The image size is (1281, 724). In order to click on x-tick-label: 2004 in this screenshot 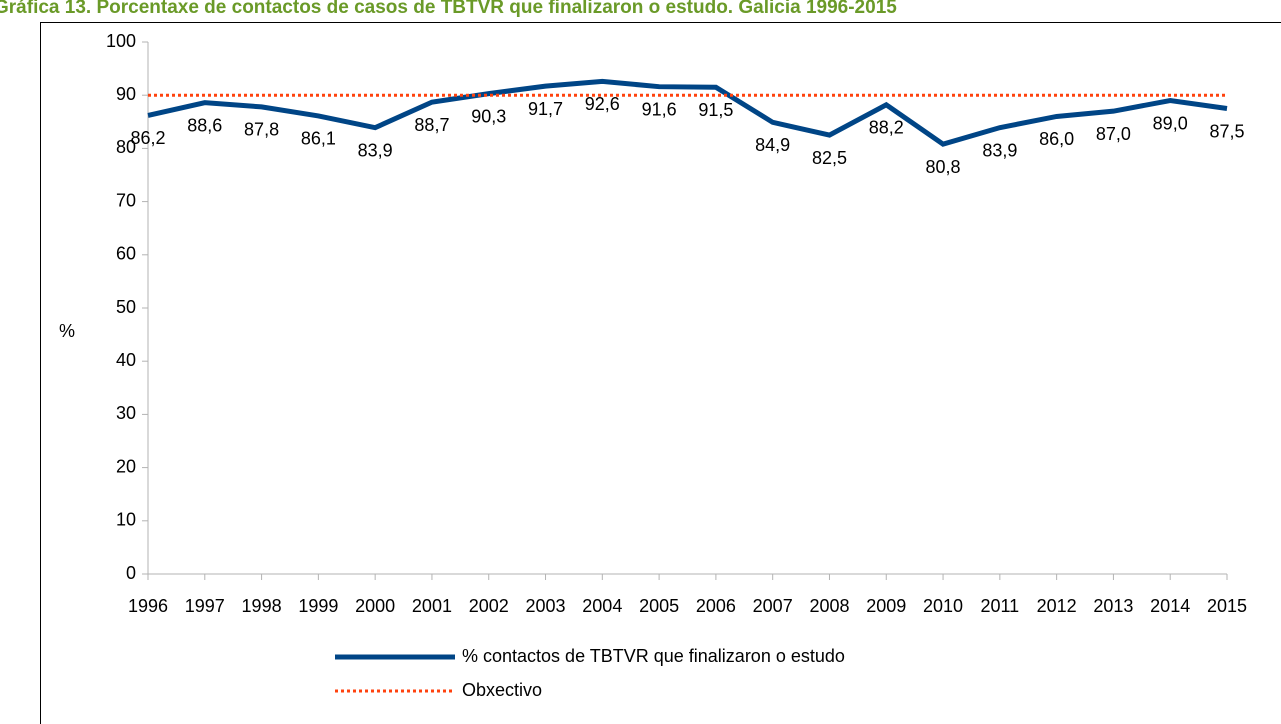, I will do `click(602, 606)`.